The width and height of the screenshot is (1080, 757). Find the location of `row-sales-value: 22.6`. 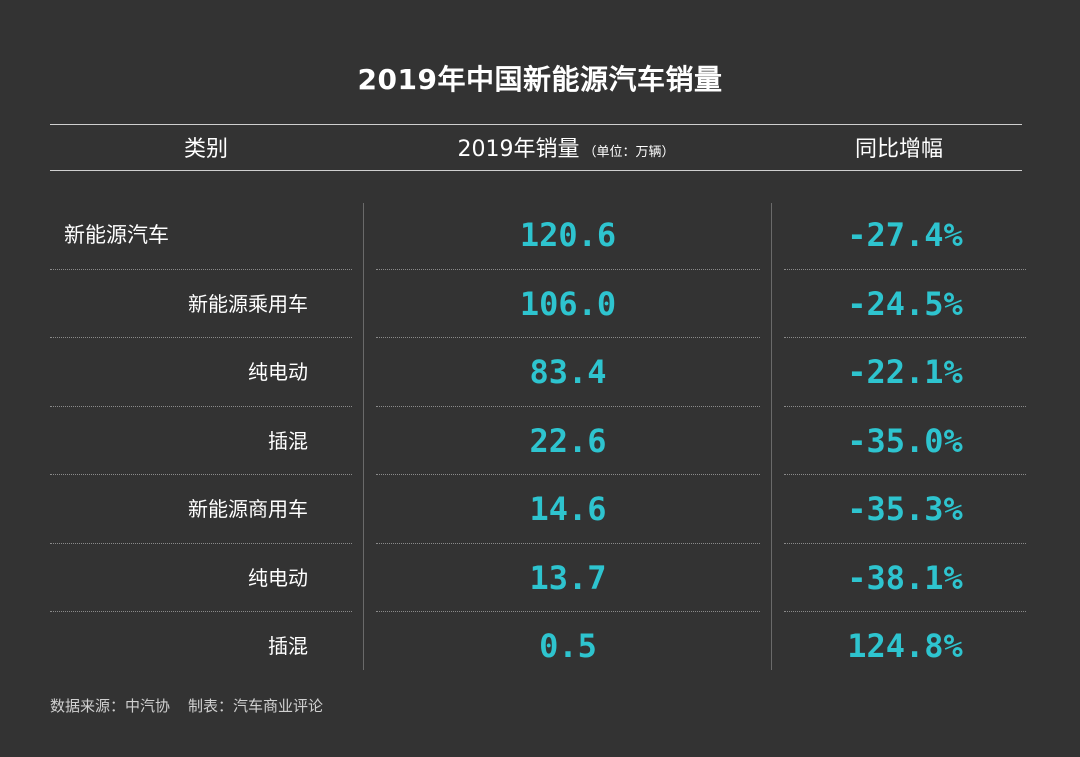

row-sales-value: 22.6 is located at coordinates (568, 440).